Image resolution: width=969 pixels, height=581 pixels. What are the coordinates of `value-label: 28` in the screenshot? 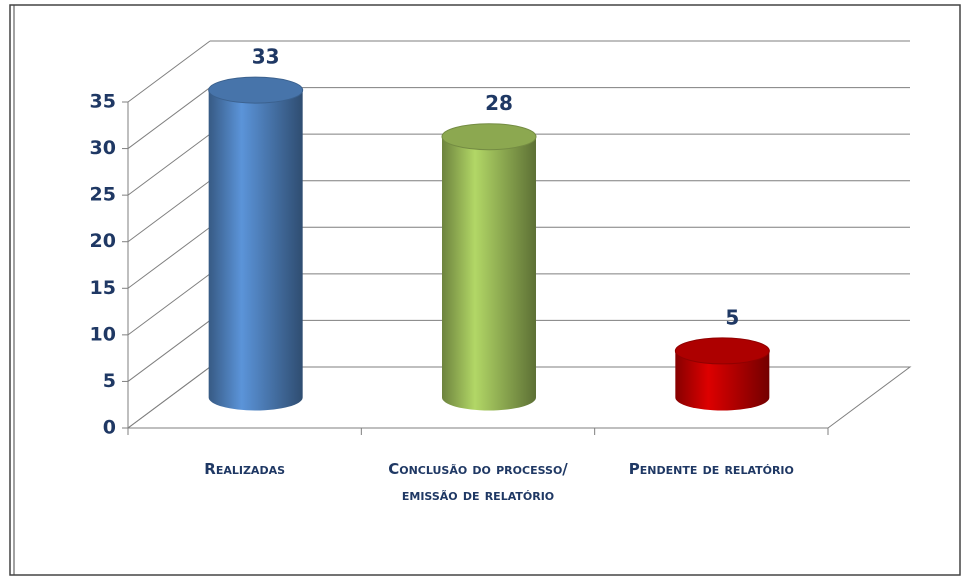 It's located at (499, 103).